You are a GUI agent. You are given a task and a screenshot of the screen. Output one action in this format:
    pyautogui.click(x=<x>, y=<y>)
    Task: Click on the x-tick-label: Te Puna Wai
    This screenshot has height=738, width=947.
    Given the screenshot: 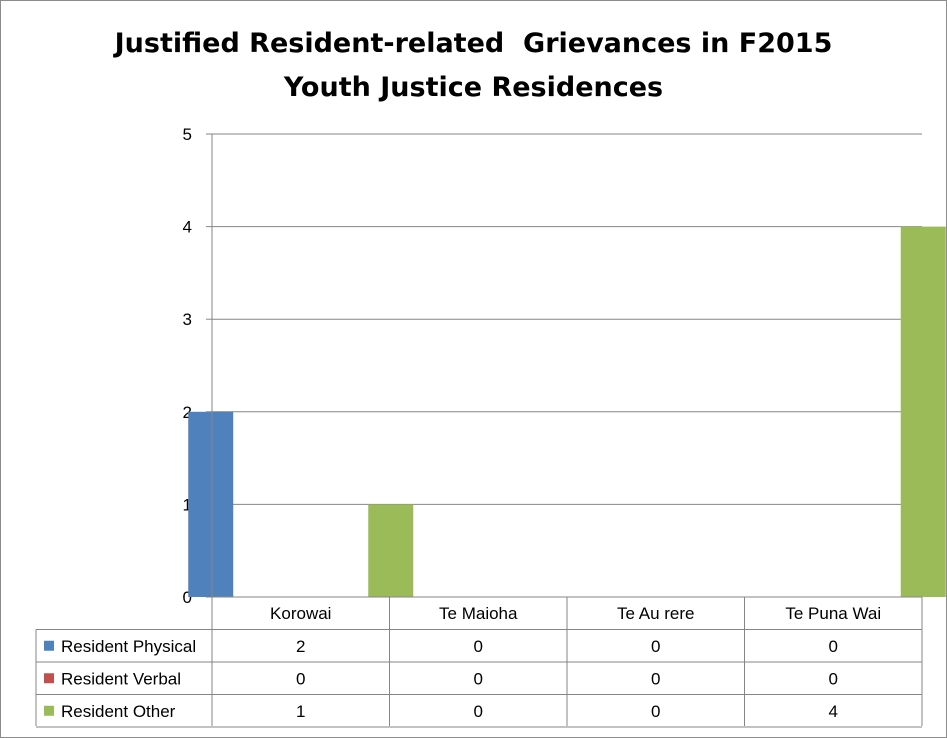 What is the action you would take?
    pyautogui.click(x=833, y=613)
    